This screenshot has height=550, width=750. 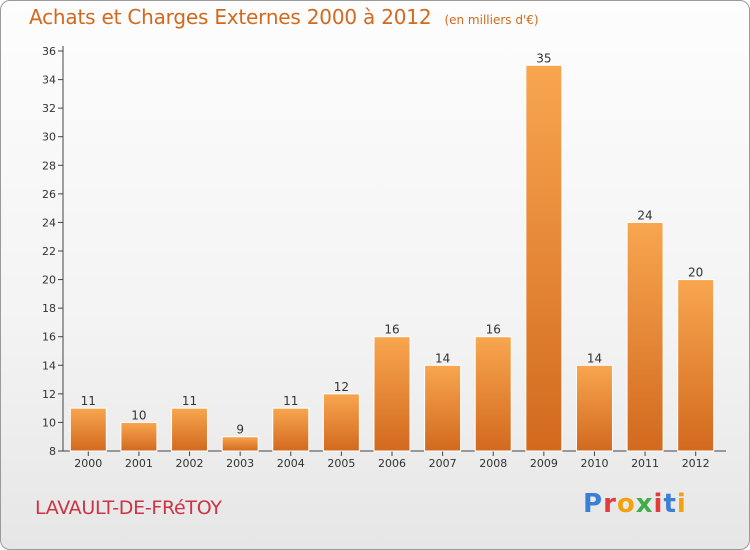 I want to click on data-label-2006: 16, so click(x=391, y=330).